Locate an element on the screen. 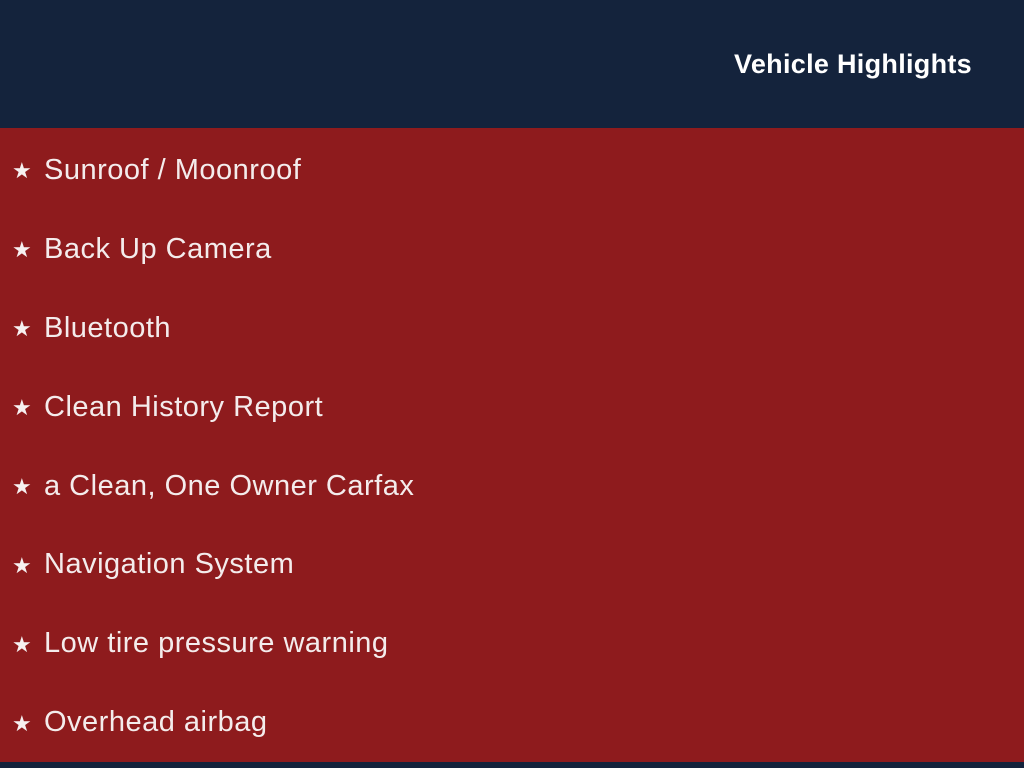 The height and width of the screenshot is (768, 1024). highlight-label: Clean History Report is located at coordinates (184, 406).